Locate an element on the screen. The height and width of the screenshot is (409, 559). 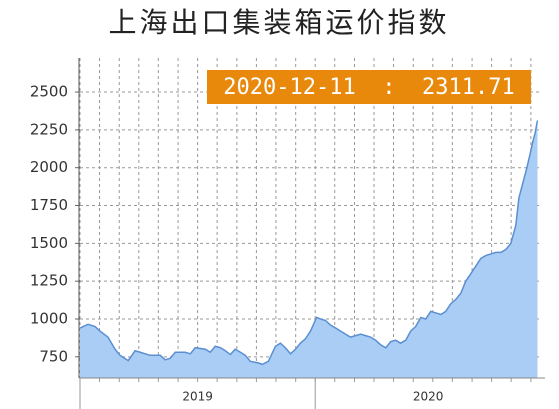
annotation: 2020-12-11 : 2311.71 is located at coordinates (368, 87).